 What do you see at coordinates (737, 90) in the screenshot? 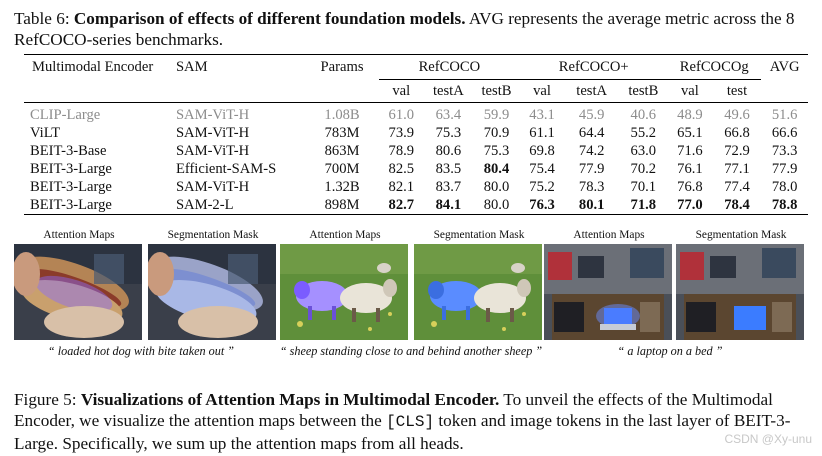
I see `subheader-7: test` at bounding box center [737, 90].